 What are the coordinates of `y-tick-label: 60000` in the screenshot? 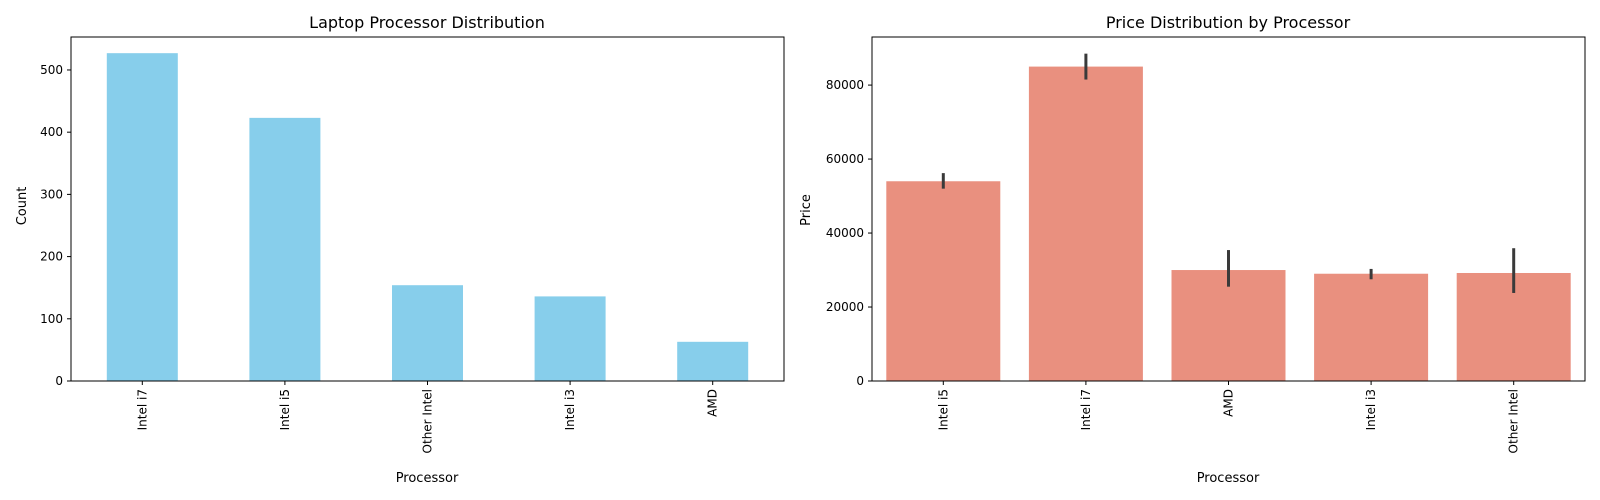 It's located at (845, 159).